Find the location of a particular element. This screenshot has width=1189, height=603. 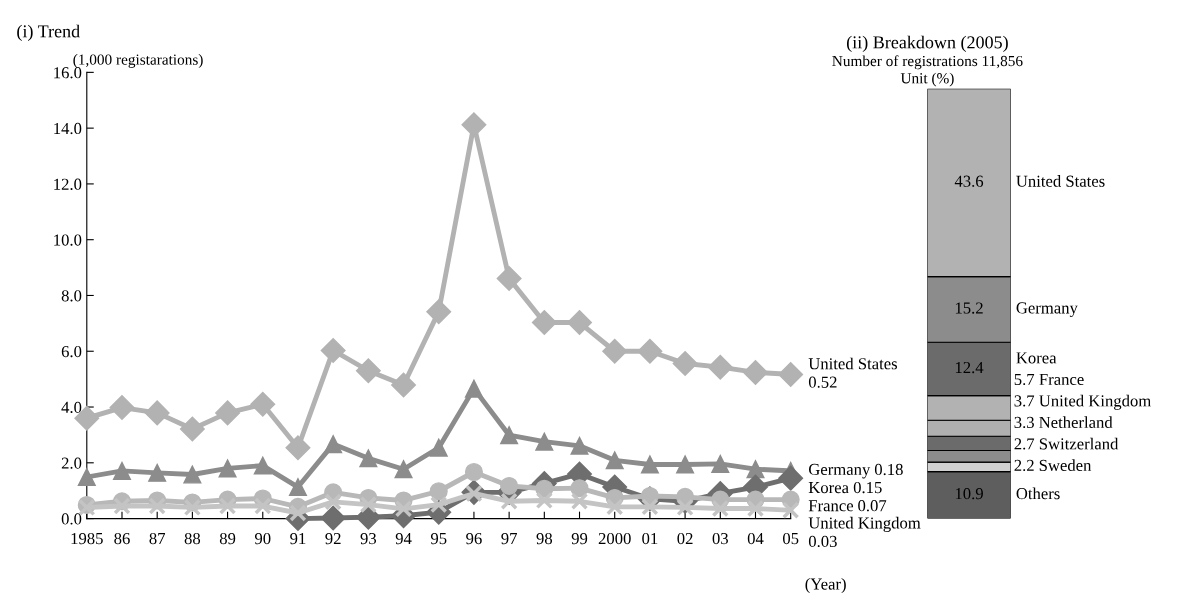

chart-subtitle: Number of registrations 11,856 is located at coordinates (927, 62).